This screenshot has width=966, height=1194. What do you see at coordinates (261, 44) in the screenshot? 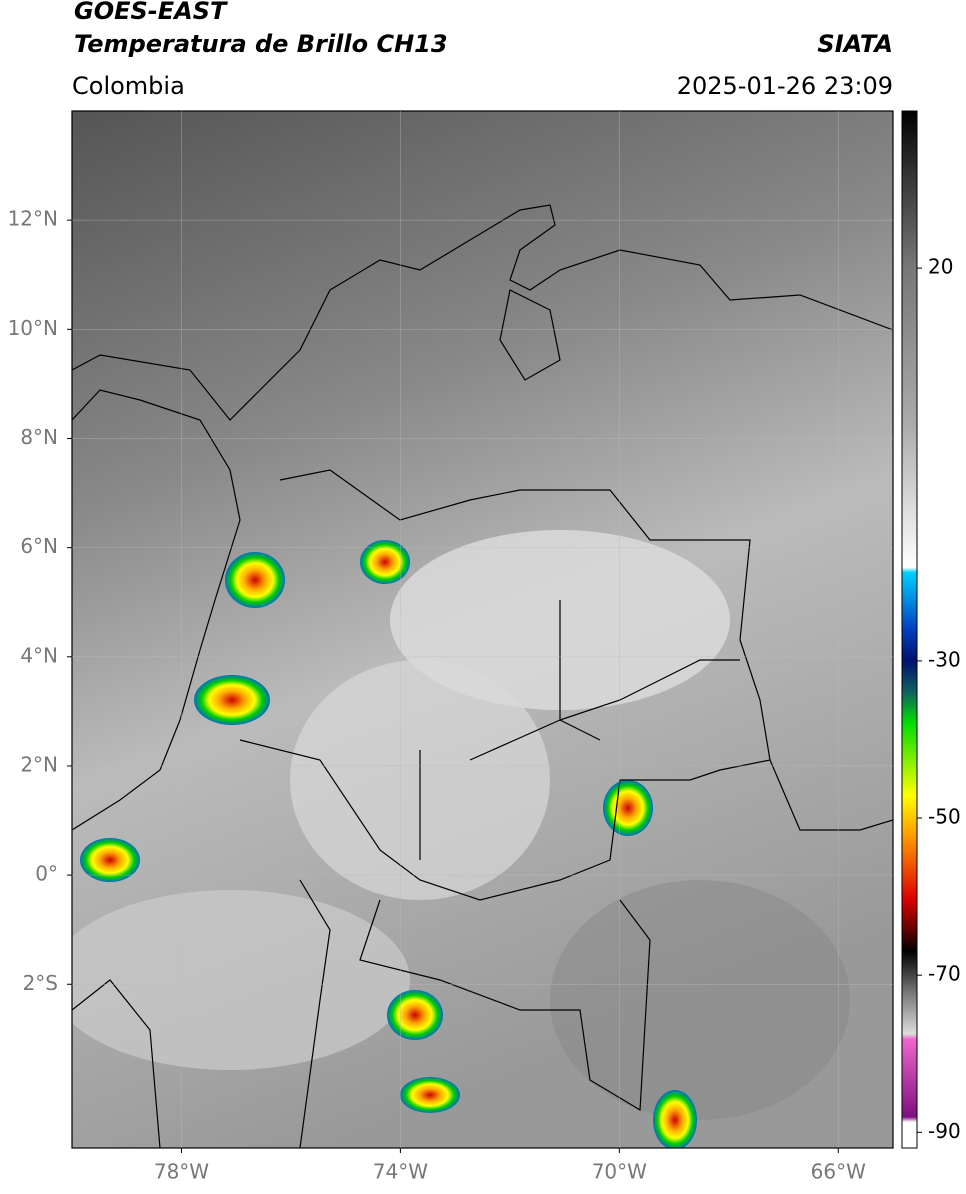
I see `product: Temperatura de Brillo CH13` at bounding box center [261, 44].